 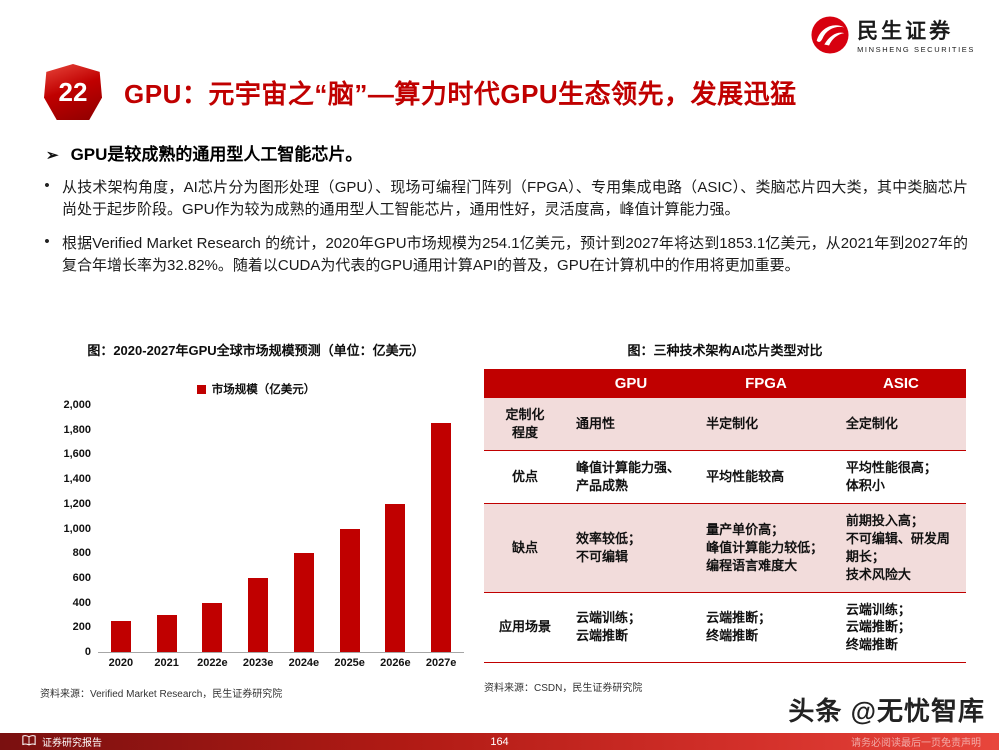 What do you see at coordinates (81, 577) in the screenshot?
I see `y-tick-label: 600` at bounding box center [81, 577].